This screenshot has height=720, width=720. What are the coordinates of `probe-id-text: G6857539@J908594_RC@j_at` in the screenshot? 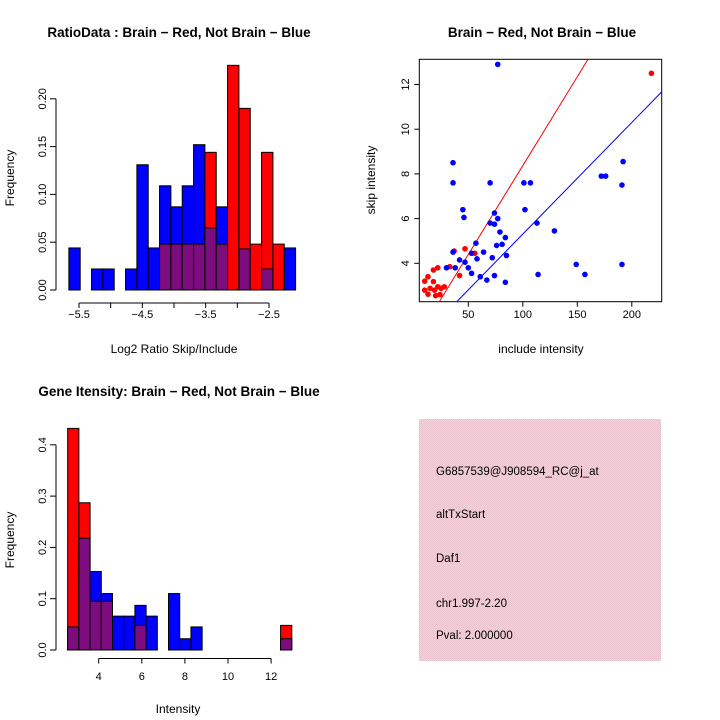 It's located at (518, 472).